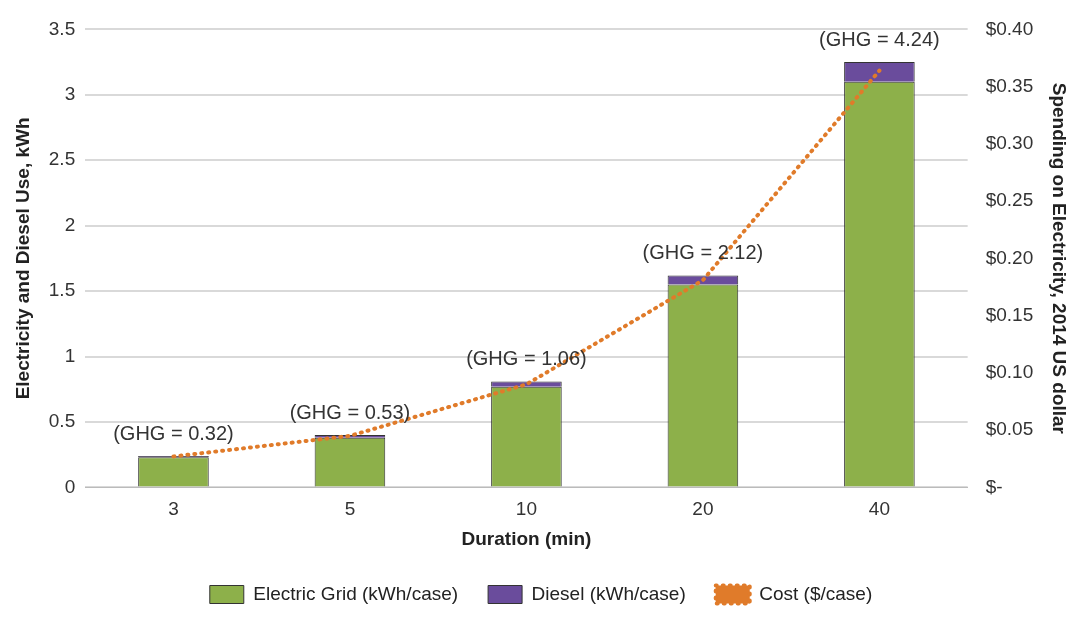  I want to click on y2-tick-label: $0.20, so click(1009, 257).